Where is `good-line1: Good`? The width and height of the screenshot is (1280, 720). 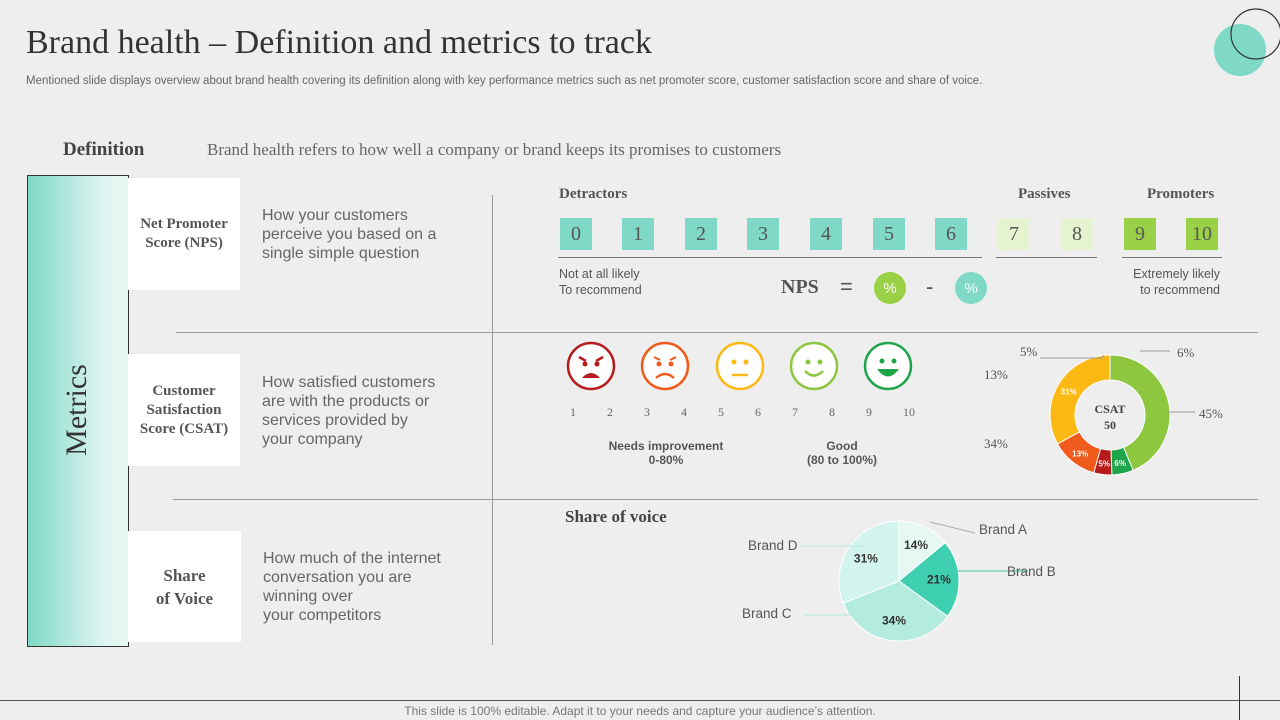 good-line1: Good is located at coordinates (842, 446).